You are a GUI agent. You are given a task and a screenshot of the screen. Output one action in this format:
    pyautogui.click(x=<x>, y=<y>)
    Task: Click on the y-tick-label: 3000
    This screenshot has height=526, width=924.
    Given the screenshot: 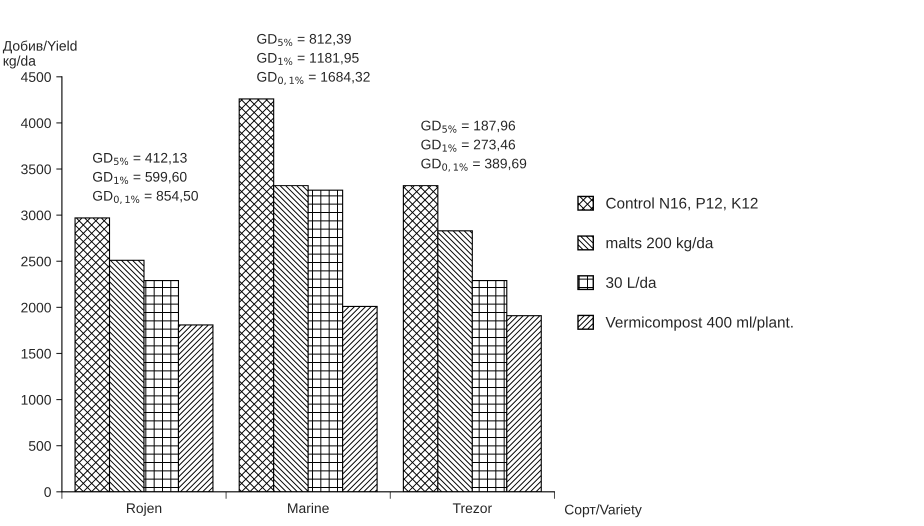 What is the action you would take?
    pyautogui.click(x=36, y=215)
    